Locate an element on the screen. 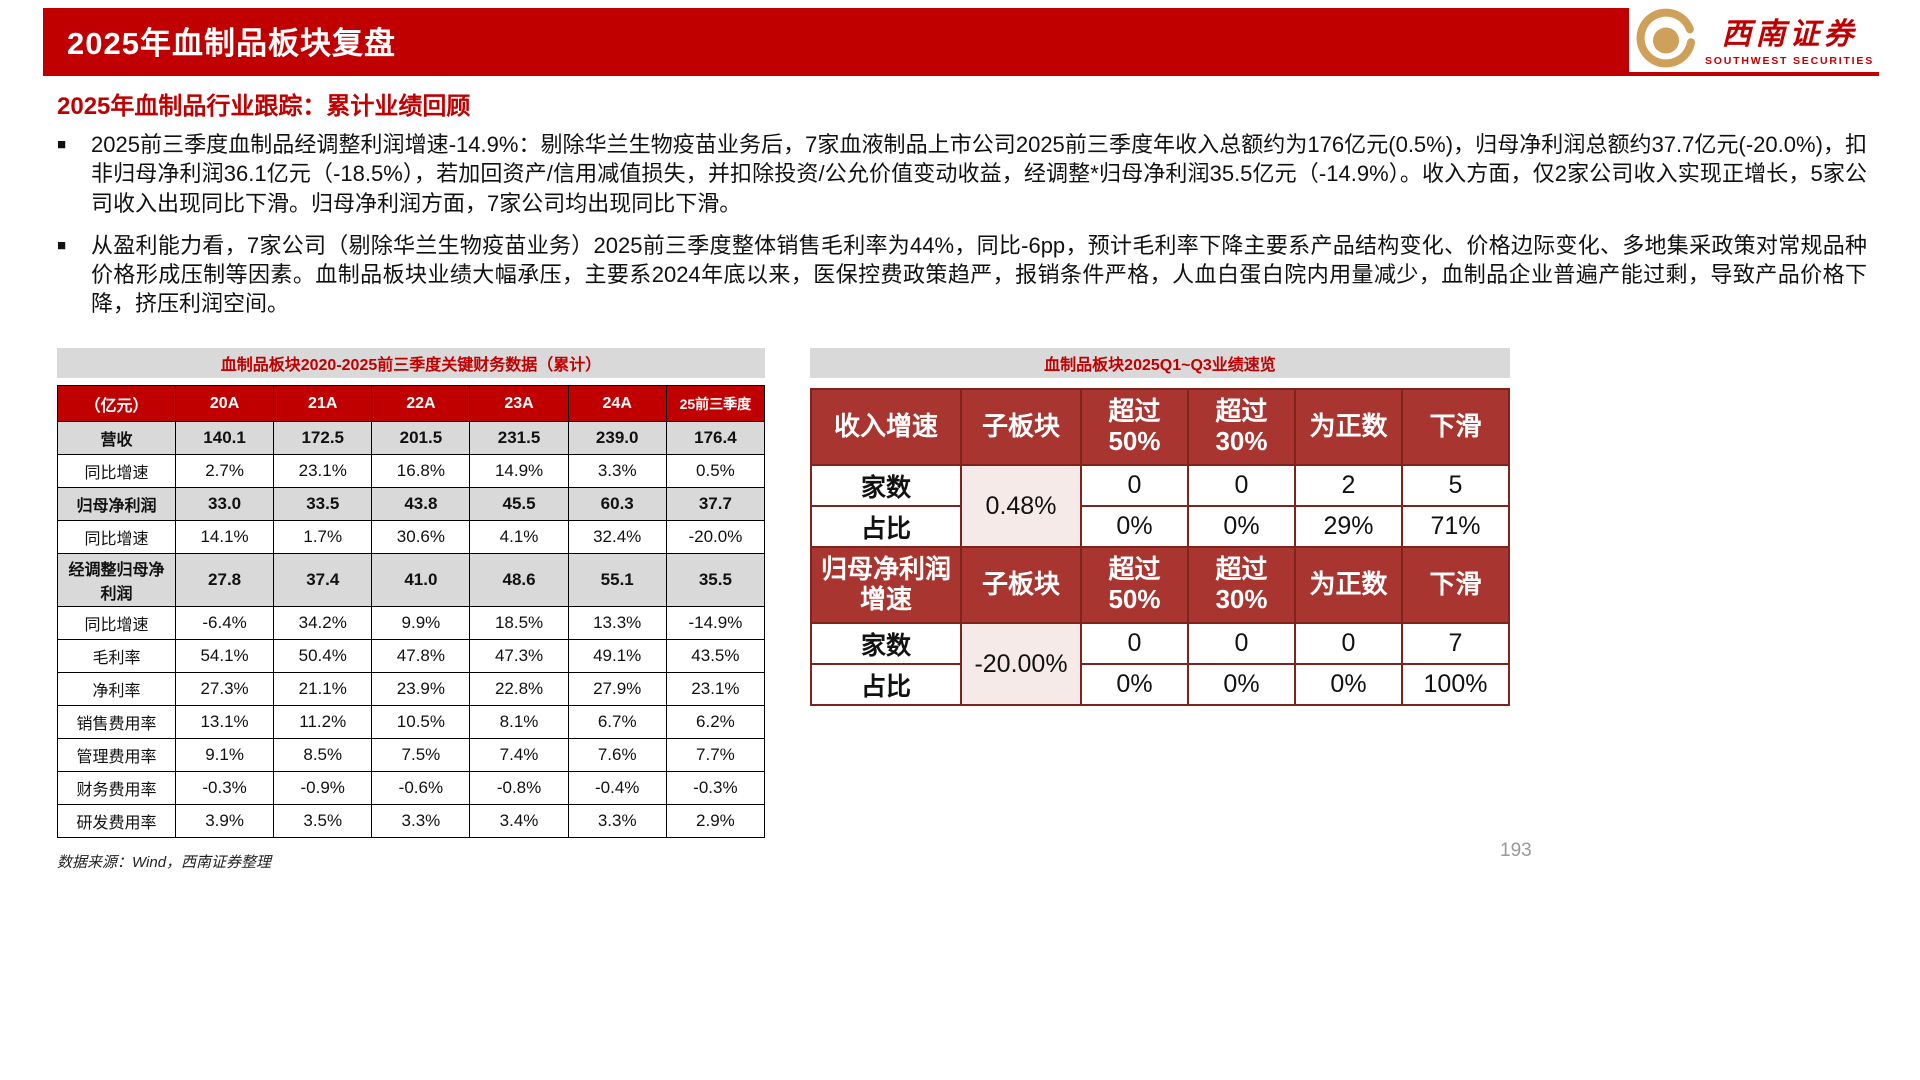 This screenshot has width=1920, height=1080. table-row: 家数 -20.00% 0 0 0 7 is located at coordinates (1160, 664).